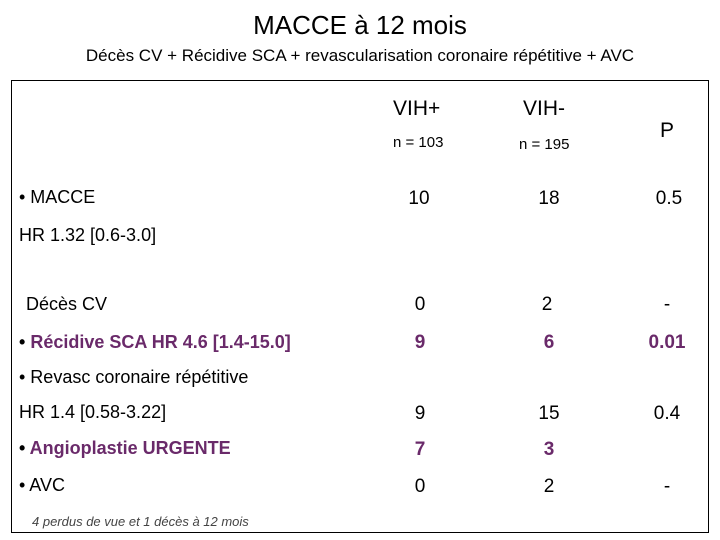 The height and width of the screenshot is (540, 720). I want to click on cell-macce-vih-minus: 18, so click(549, 198).